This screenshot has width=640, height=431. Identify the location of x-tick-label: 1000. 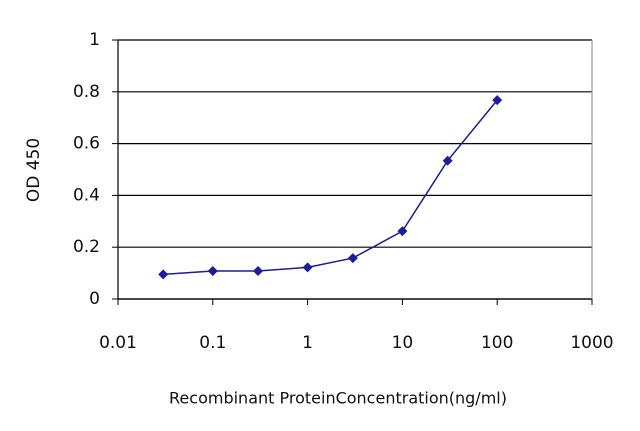
(591, 343).